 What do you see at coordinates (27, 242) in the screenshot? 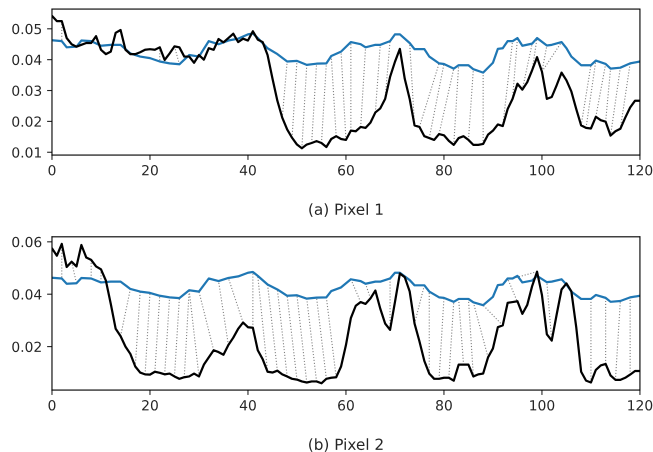
I see `y-tick-label: 0.06` at bounding box center [27, 242].